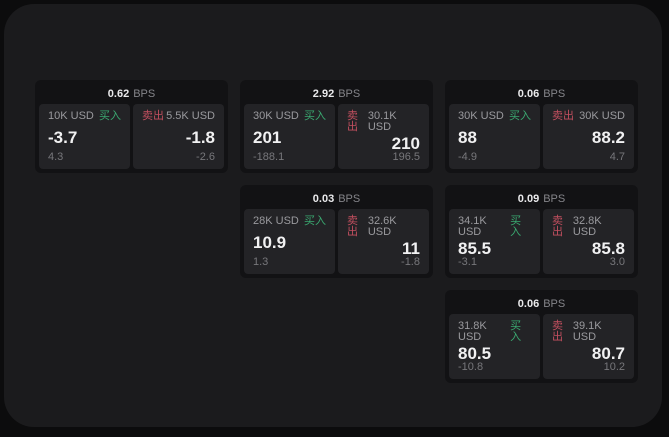 The height and width of the screenshot is (437, 669). What do you see at coordinates (587, 226) in the screenshot?
I see `sell-amount: 32.8K USD` at bounding box center [587, 226].